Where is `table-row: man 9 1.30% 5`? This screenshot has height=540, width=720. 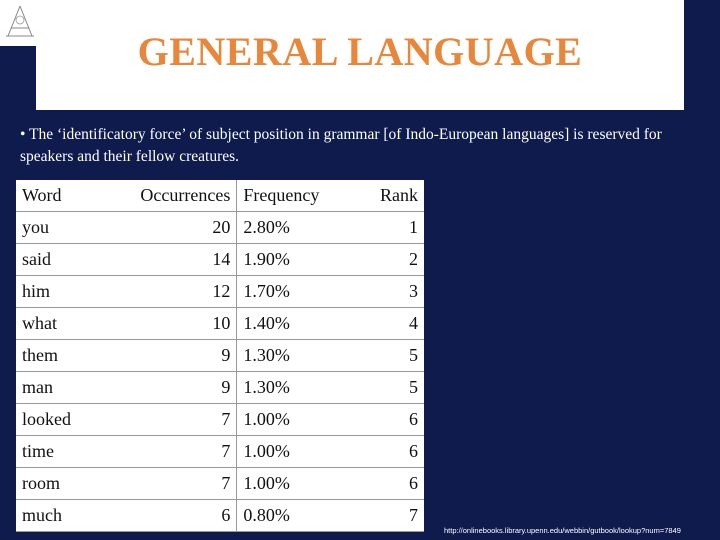
table-row: man 9 1.30% 5 is located at coordinates (220, 387).